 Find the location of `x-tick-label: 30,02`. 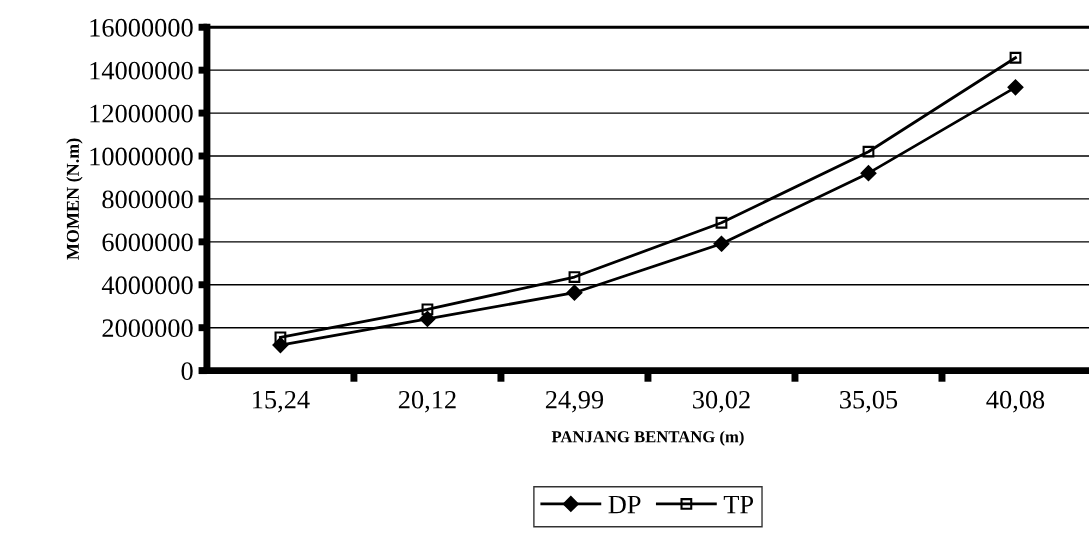

x-tick-label: 30,02 is located at coordinates (721, 401).